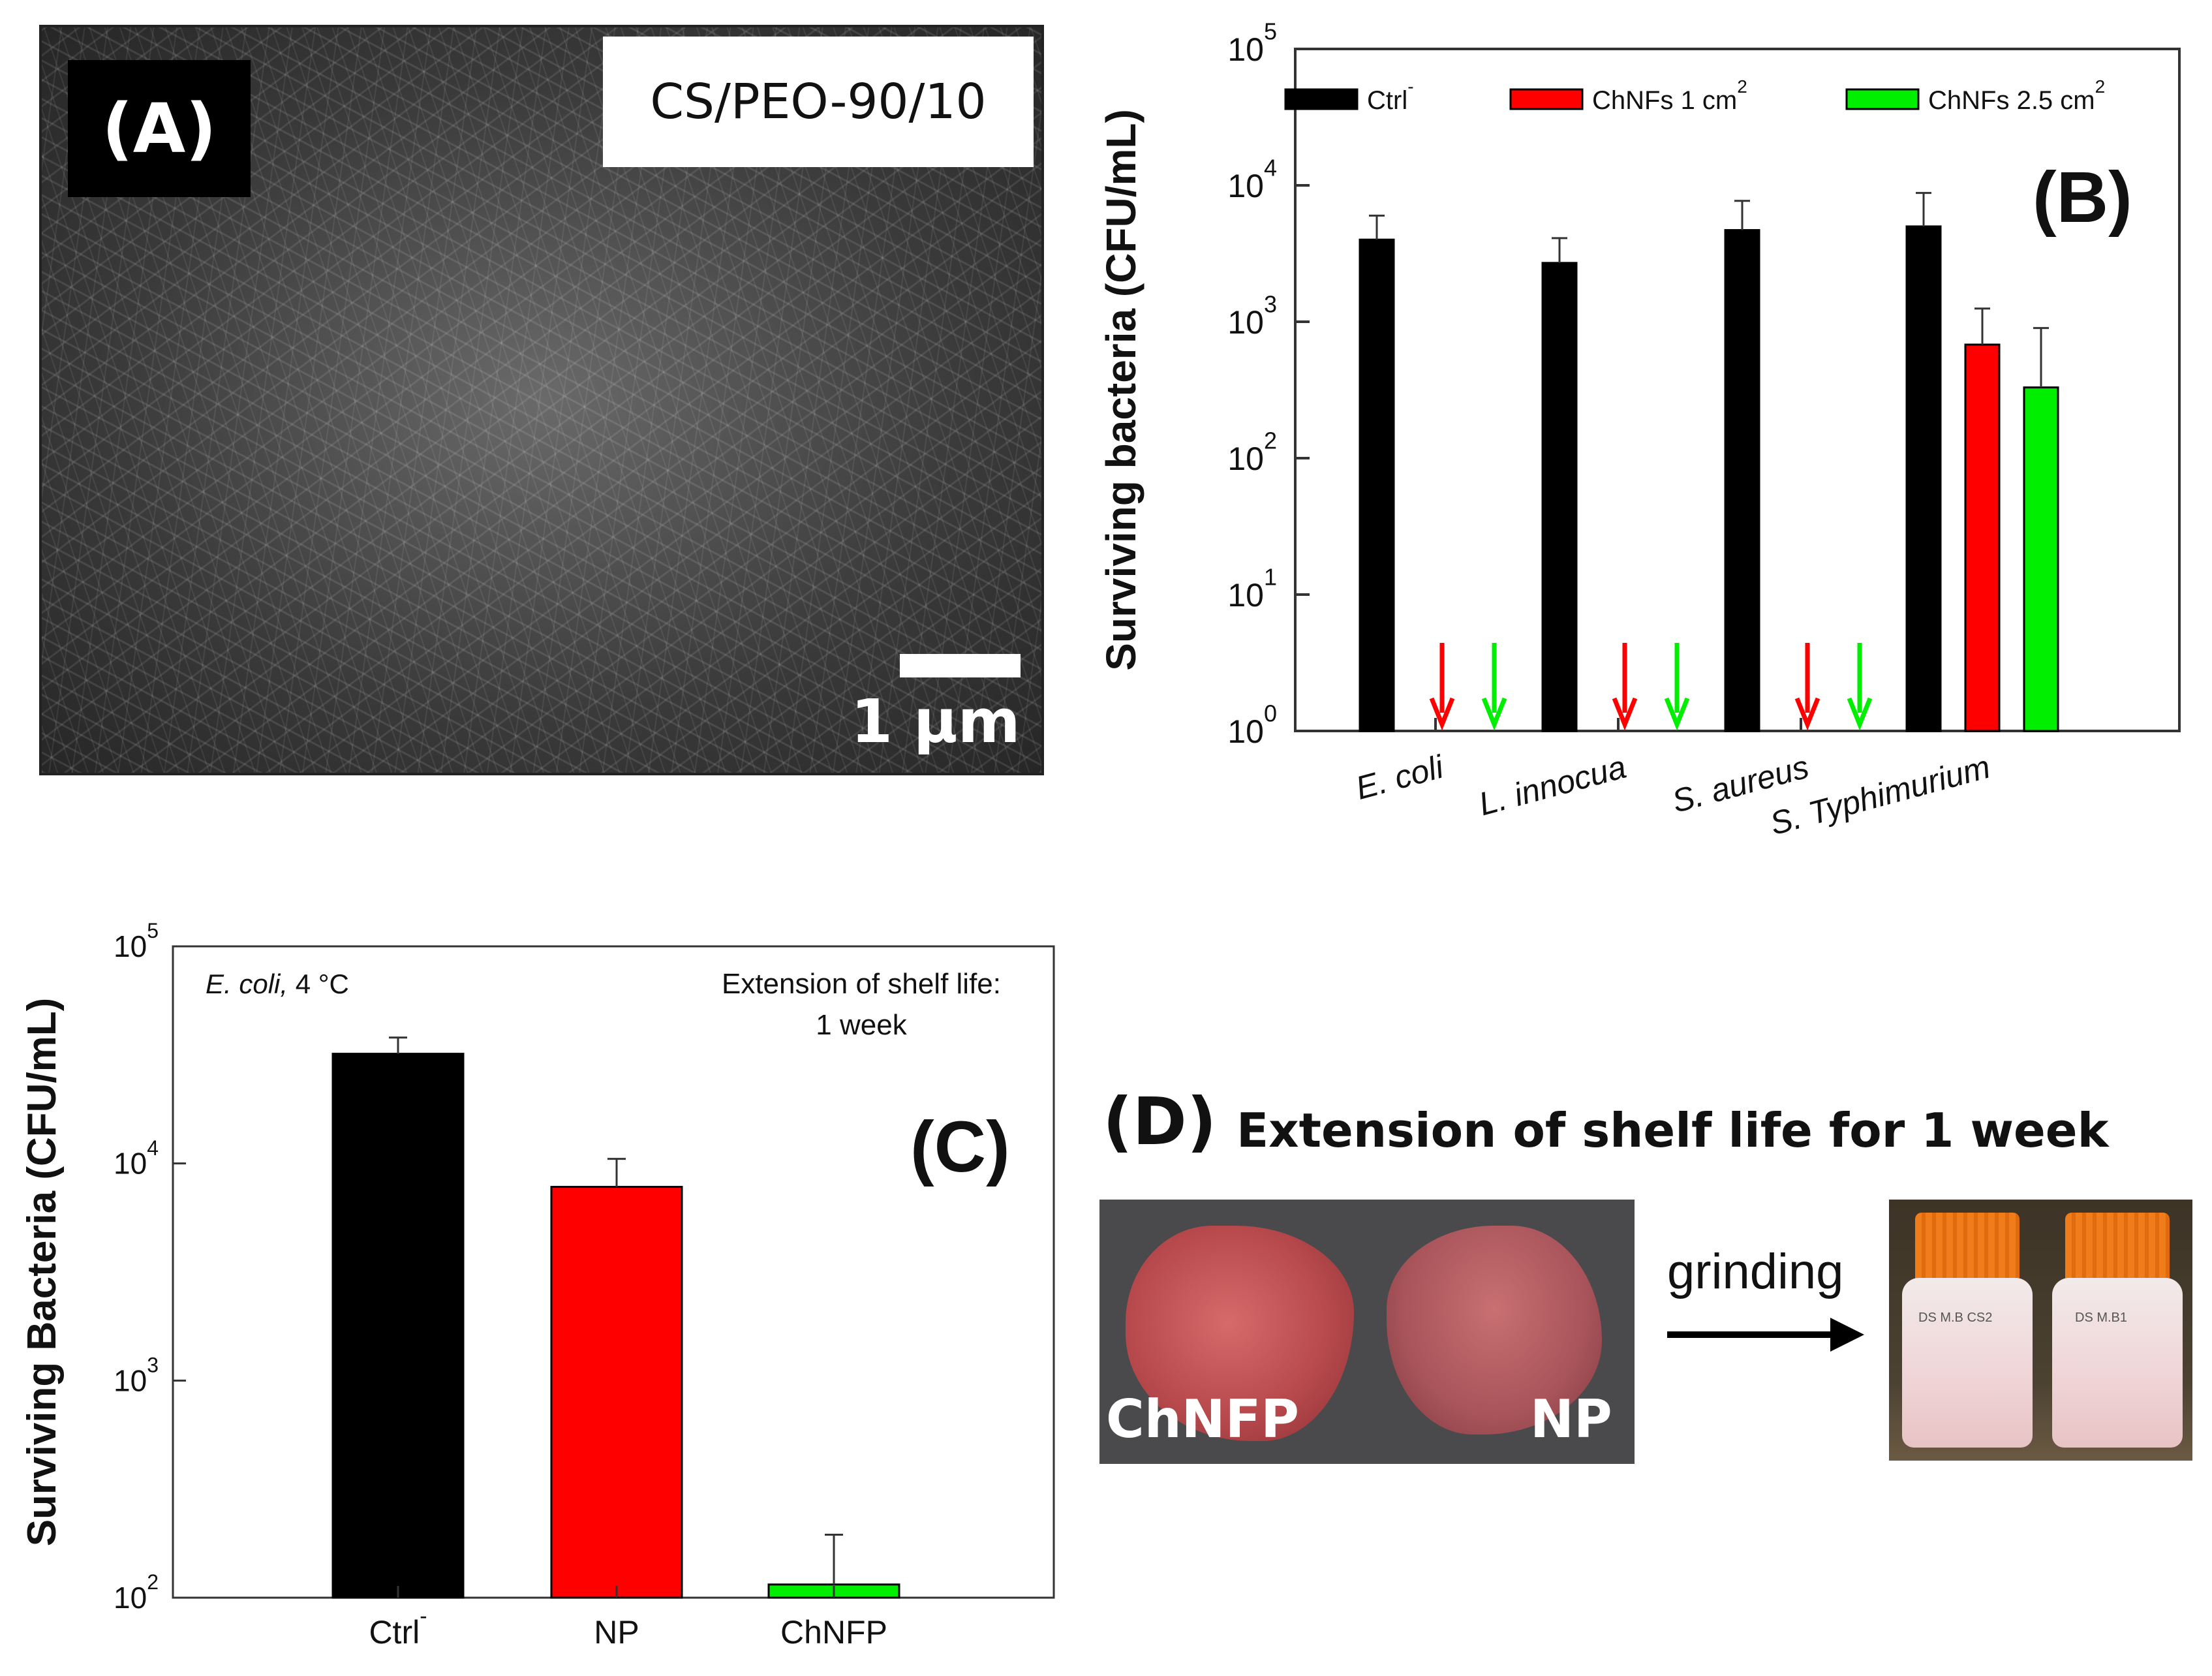 This screenshot has width=2212, height=1676. Describe the element at coordinates (1755, 1271) in the screenshot. I see `grinding-label: grinding` at that location.